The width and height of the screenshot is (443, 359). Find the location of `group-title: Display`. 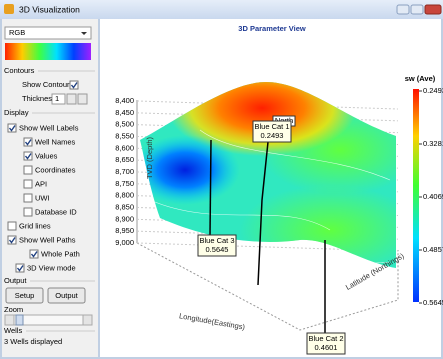

group-title: Display is located at coordinates (16, 112).